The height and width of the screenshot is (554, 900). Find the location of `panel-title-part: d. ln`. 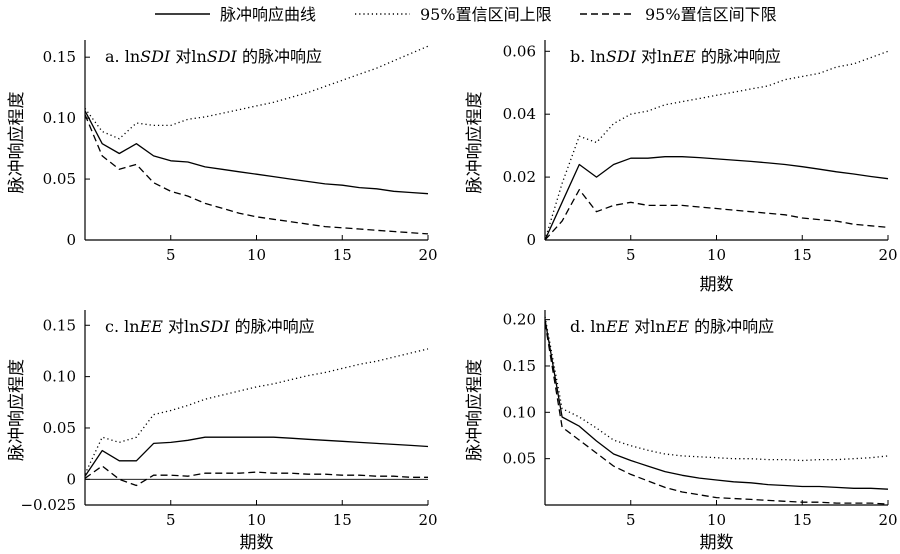

panel-title-part: d. ln is located at coordinates (588, 326).